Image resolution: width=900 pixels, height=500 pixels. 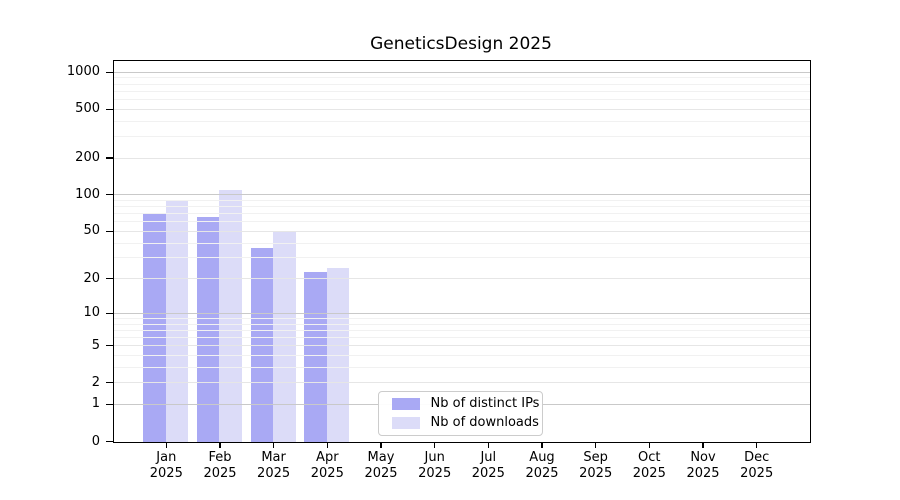 I want to click on y-tick-label-5: 5, so click(x=95, y=345).